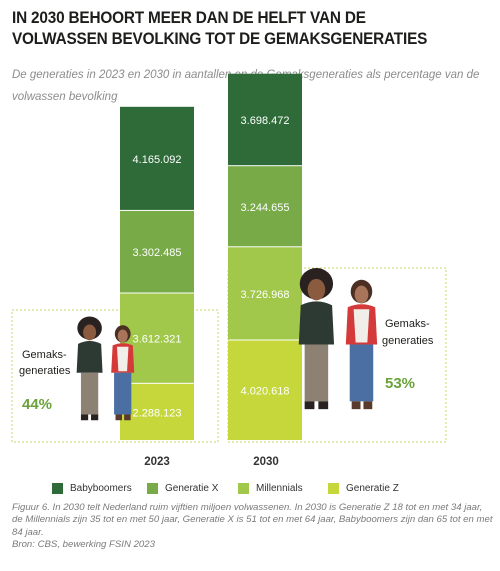  I want to click on bar-segment-2030-millennials, so click(265, 293).